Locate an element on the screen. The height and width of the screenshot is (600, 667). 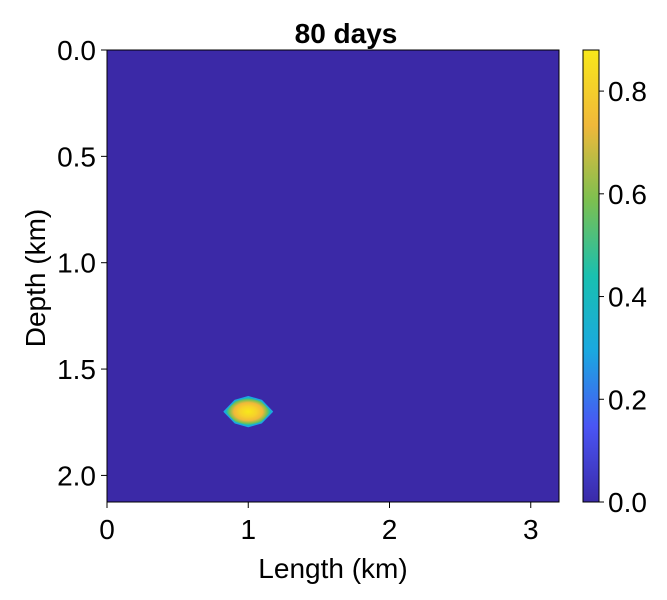
colorbar-tick-label: 0.4 is located at coordinates (627, 297).